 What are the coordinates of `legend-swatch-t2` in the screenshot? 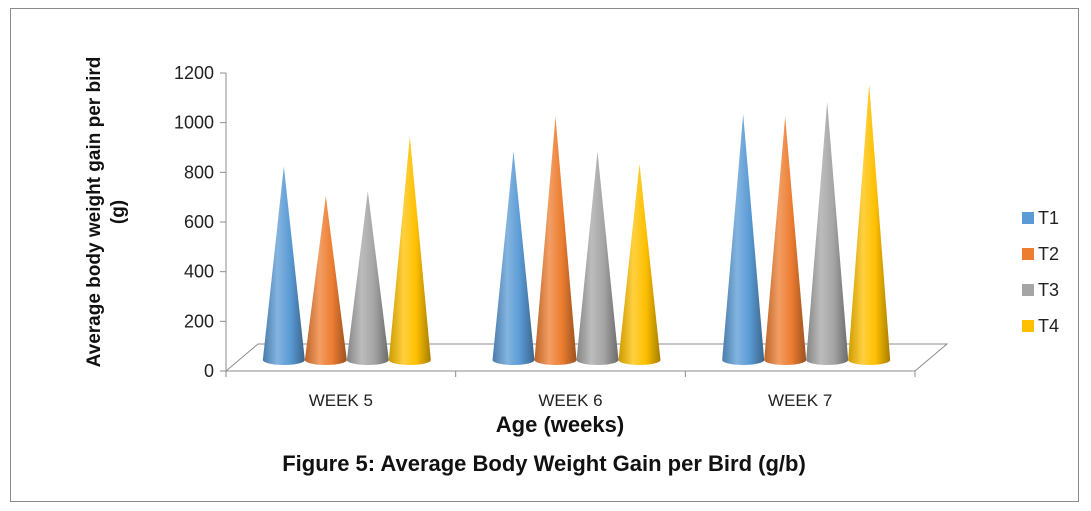 It's located at (1028, 254).